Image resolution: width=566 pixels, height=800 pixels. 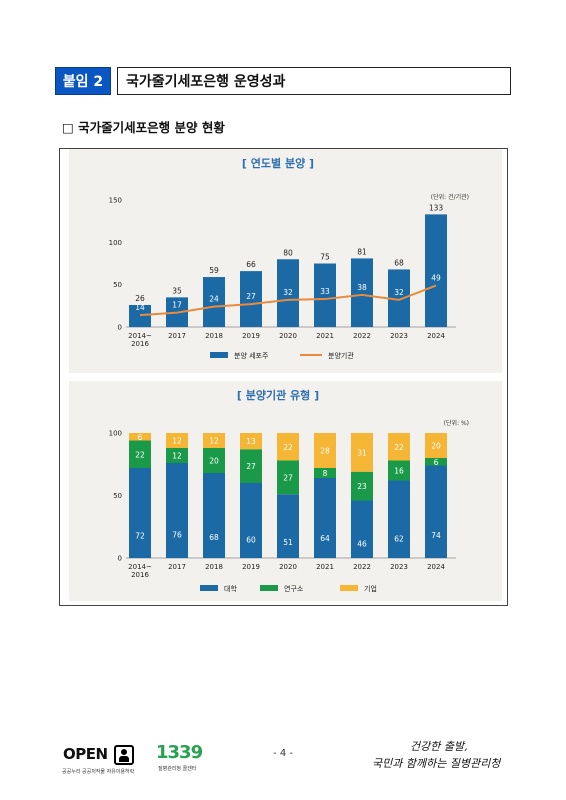 I want to click on attachment-title: 국가줄기세포은행 운영성과, so click(x=314, y=81).